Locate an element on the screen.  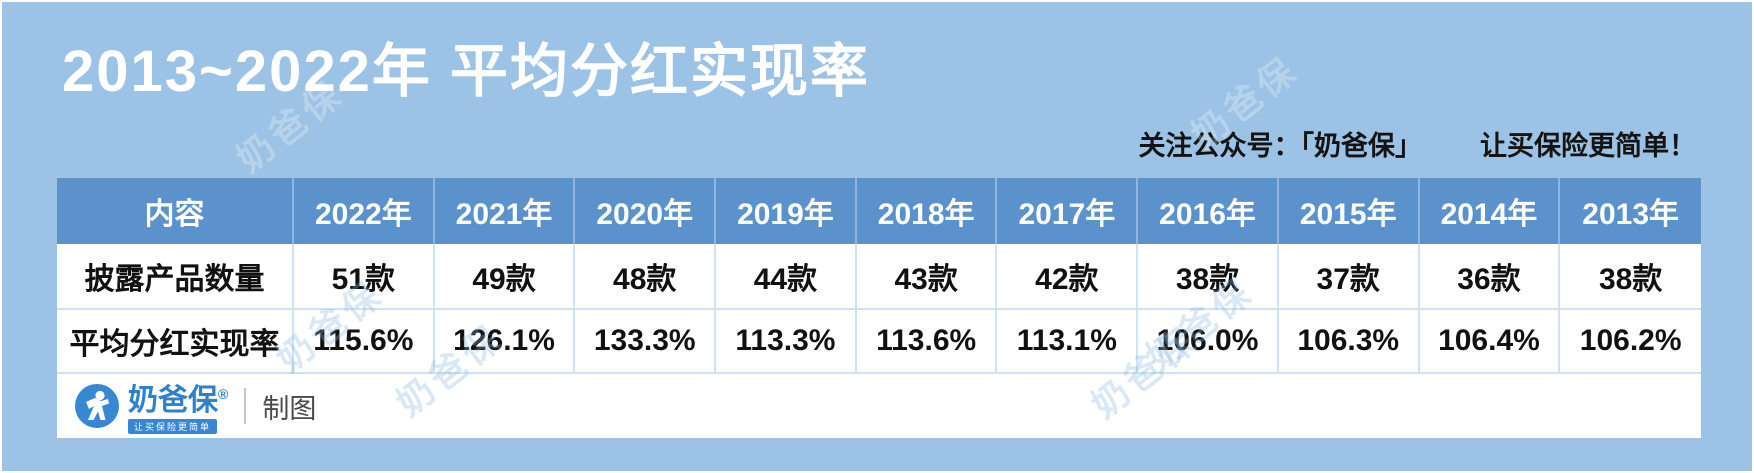
naibabao-logo-icon is located at coordinates (97, 406).